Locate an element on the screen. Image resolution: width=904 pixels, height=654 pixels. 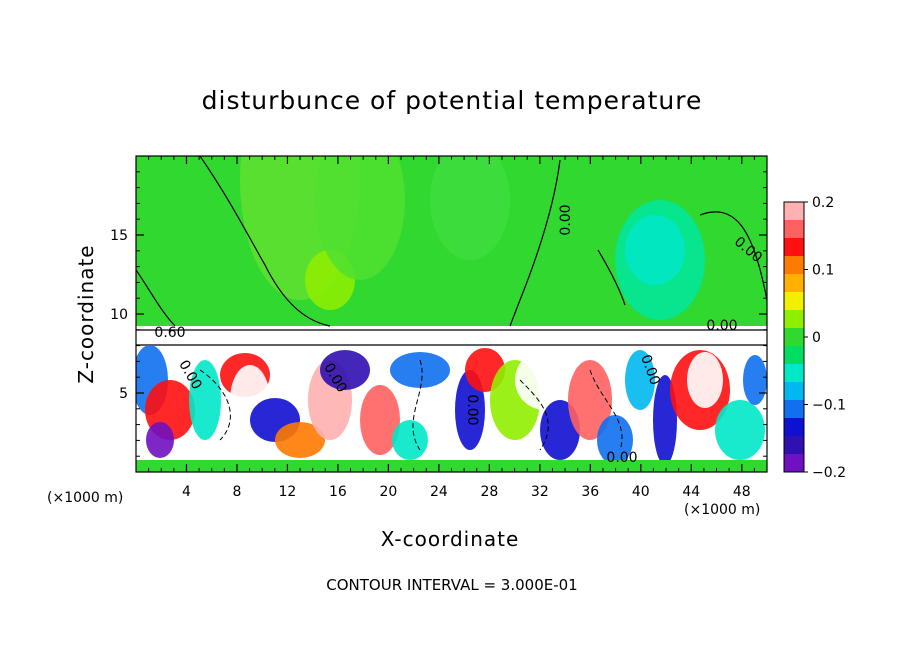
y-tick-label: 5 is located at coordinates (123, 394).